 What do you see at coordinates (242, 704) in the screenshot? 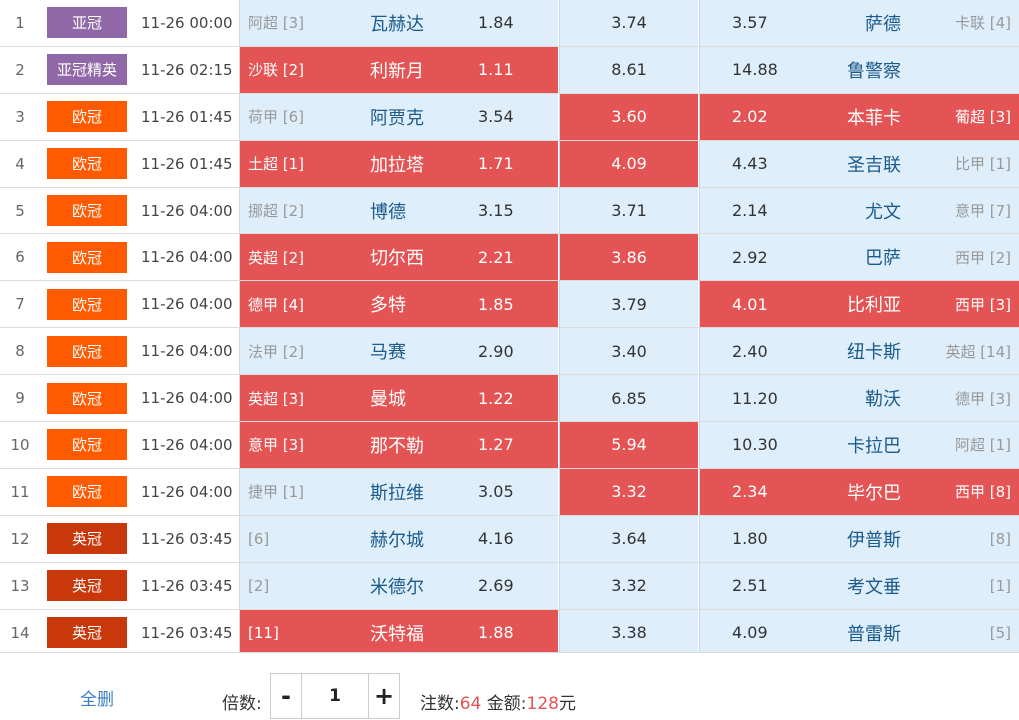
I see `multiplier-label: 倍数:` at bounding box center [242, 704].